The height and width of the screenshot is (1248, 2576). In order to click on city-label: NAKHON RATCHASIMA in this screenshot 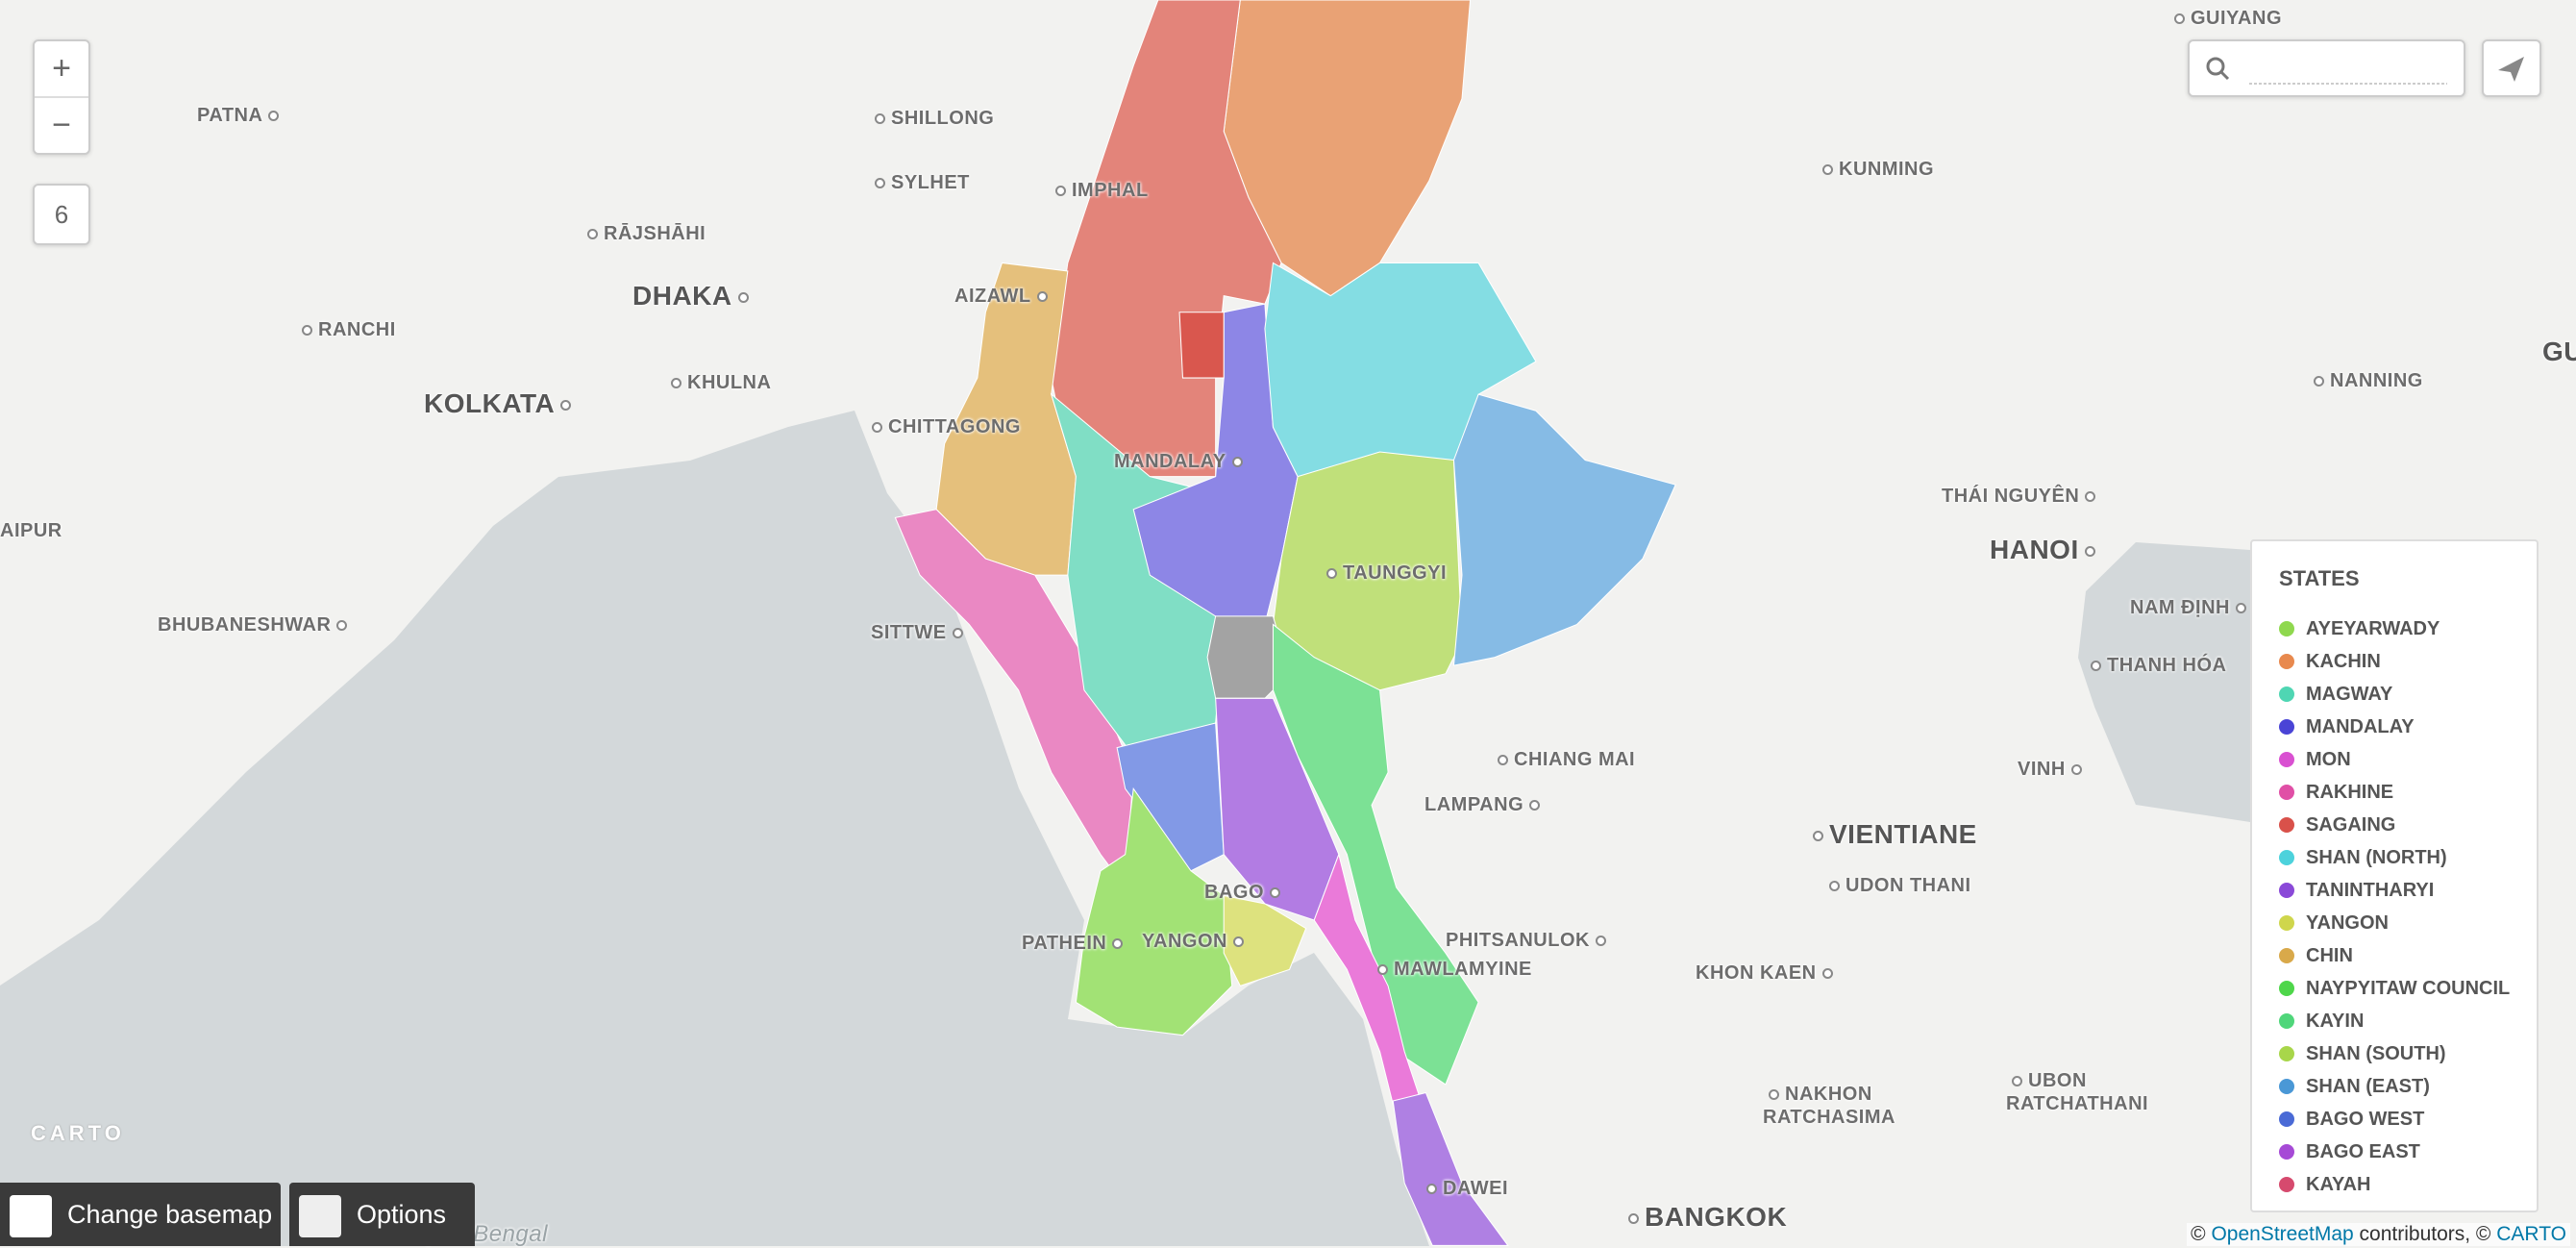, I will do `click(1829, 1106)`.